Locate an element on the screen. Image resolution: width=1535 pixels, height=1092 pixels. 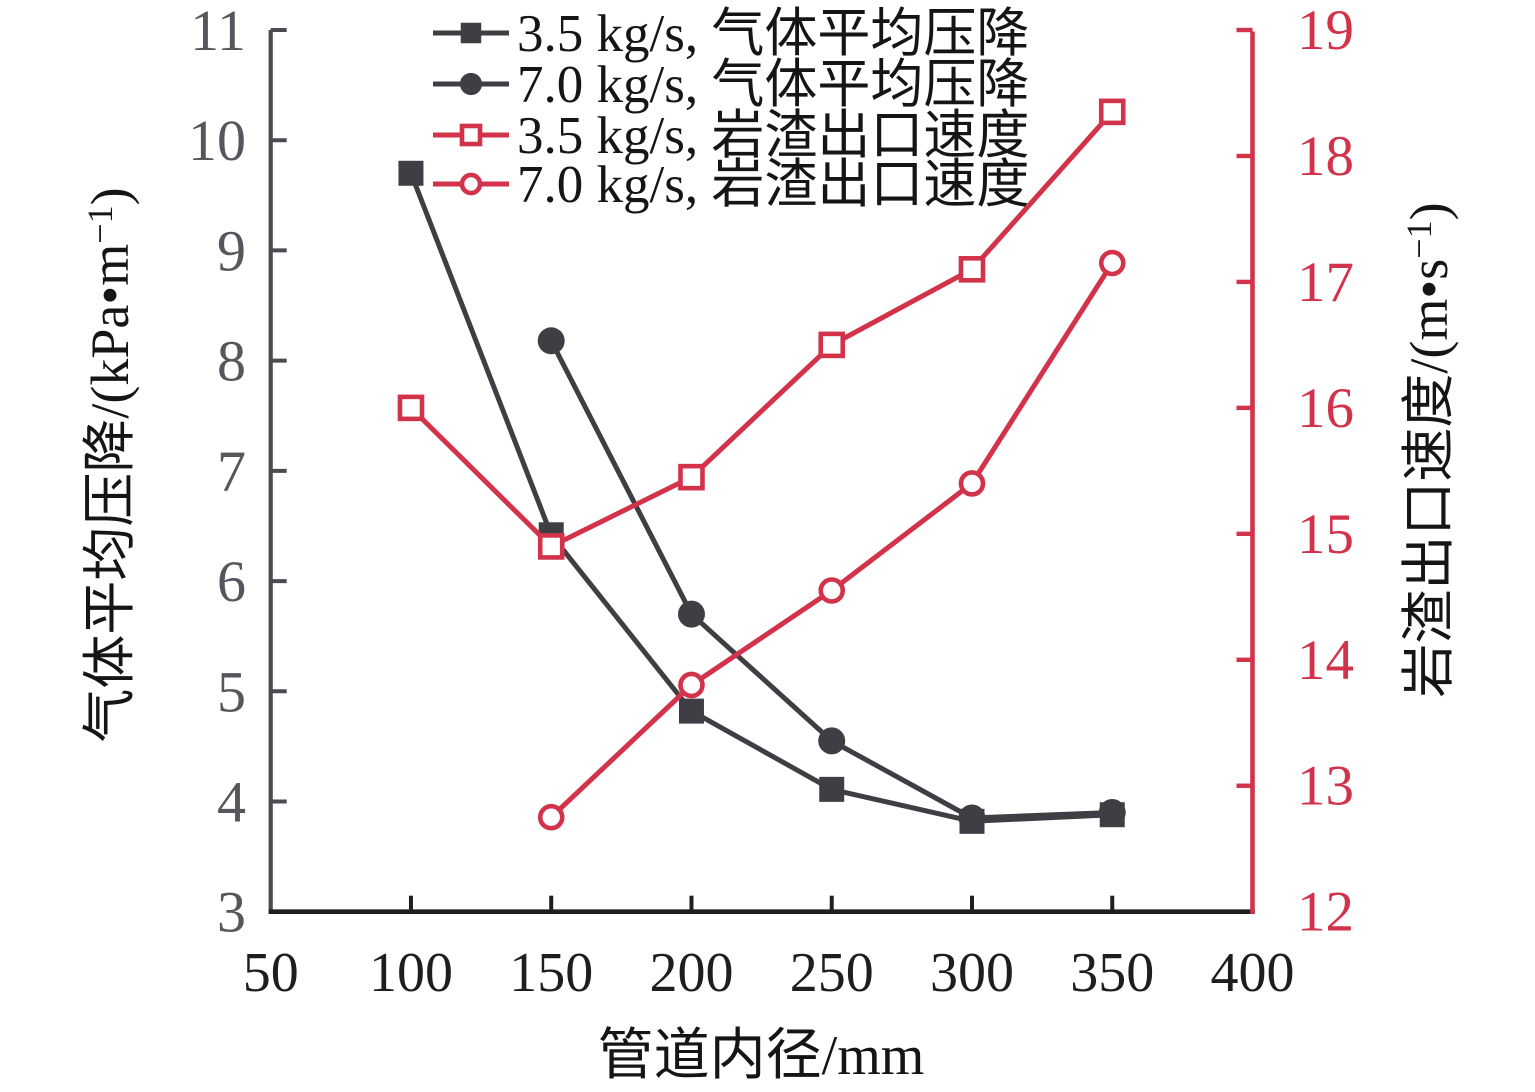
bottom-axis-tick-label: 350 is located at coordinates (1112, 973).